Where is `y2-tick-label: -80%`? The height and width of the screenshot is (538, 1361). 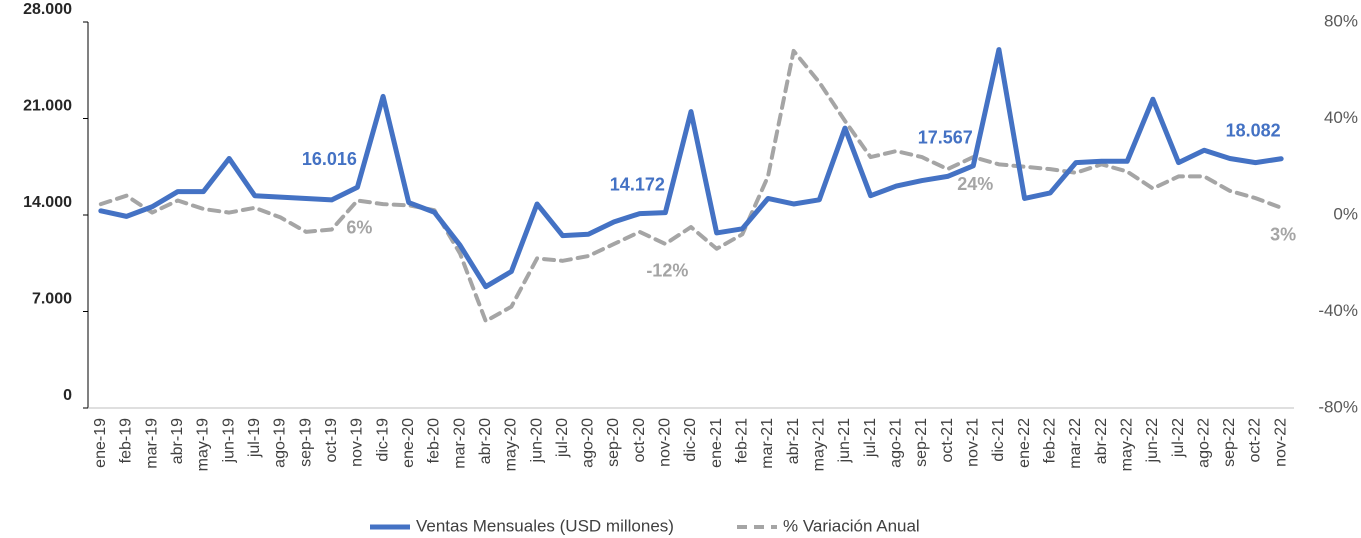 y2-tick-label: -80% is located at coordinates (1338, 406).